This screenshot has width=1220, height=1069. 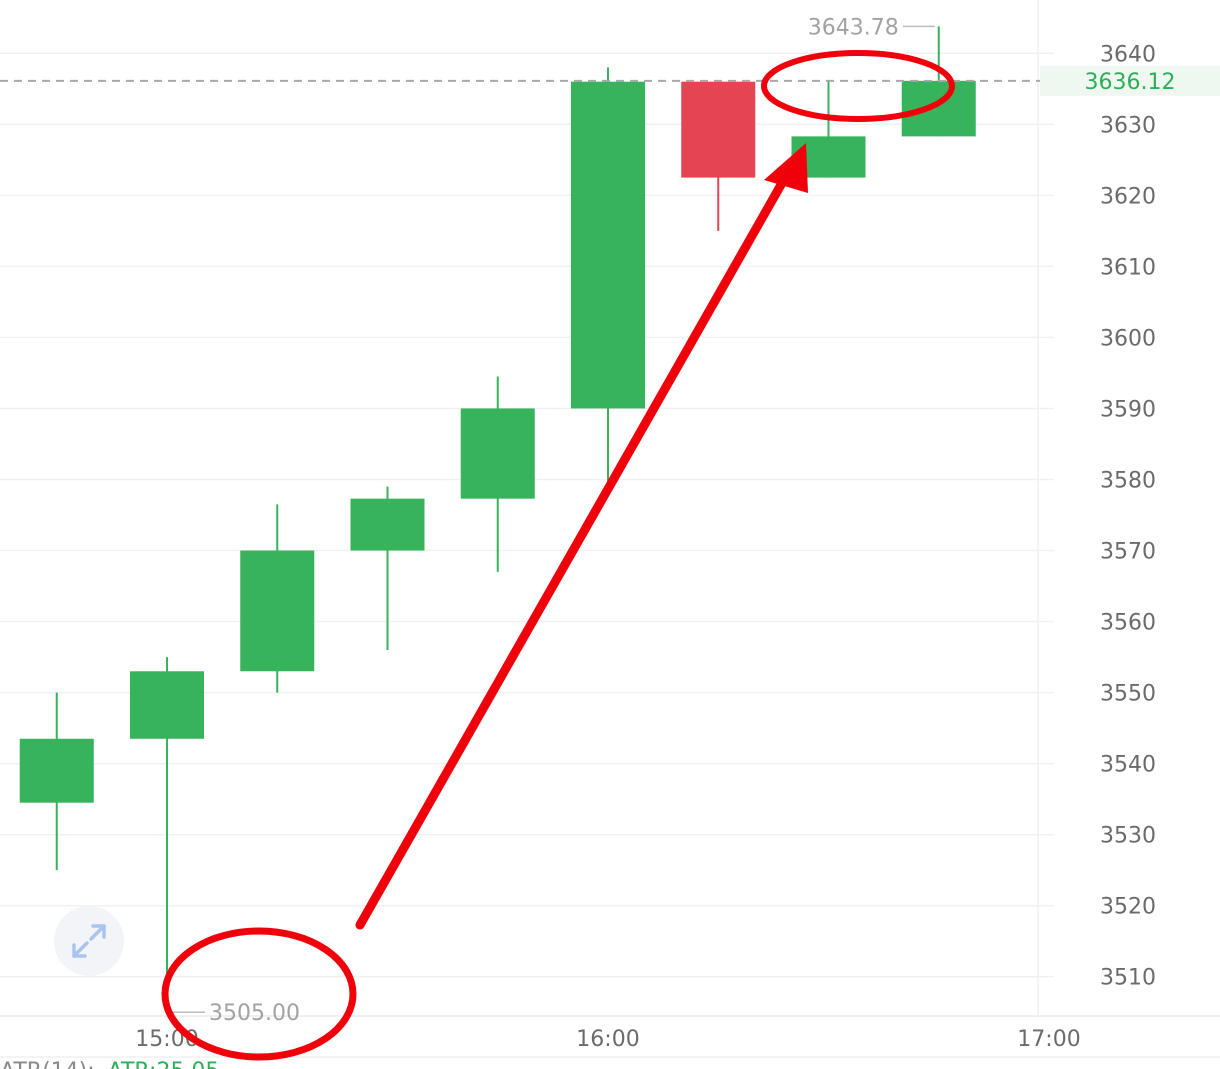 I want to click on y-tick-label: 3630, so click(x=1128, y=125).